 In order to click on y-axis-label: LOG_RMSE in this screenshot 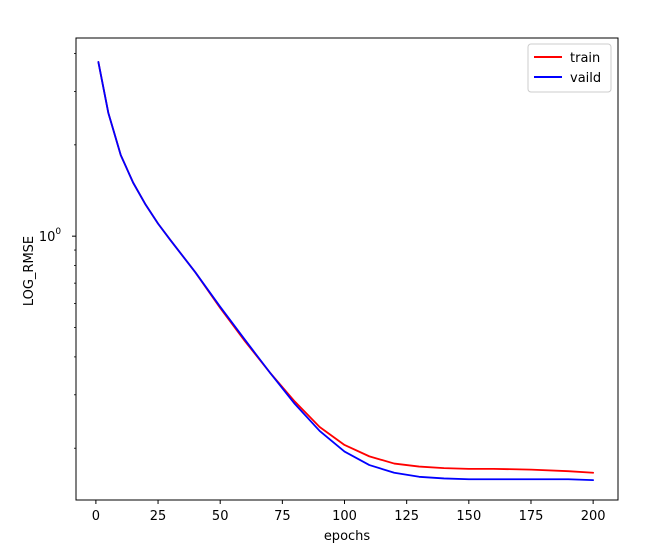, I will do `click(29, 271)`.